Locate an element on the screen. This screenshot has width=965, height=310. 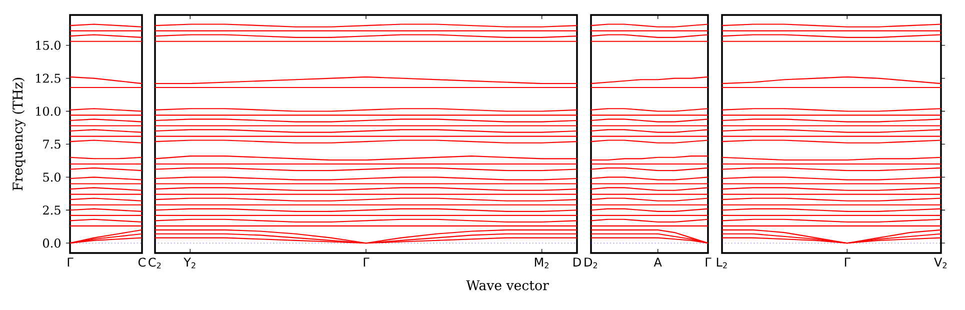
y-axis-title: Frequency (THz) is located at coordinates (19, 134).